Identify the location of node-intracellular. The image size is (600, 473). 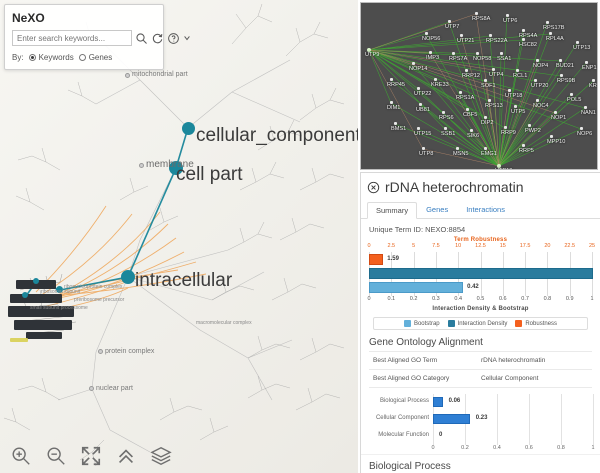
(128, 277).